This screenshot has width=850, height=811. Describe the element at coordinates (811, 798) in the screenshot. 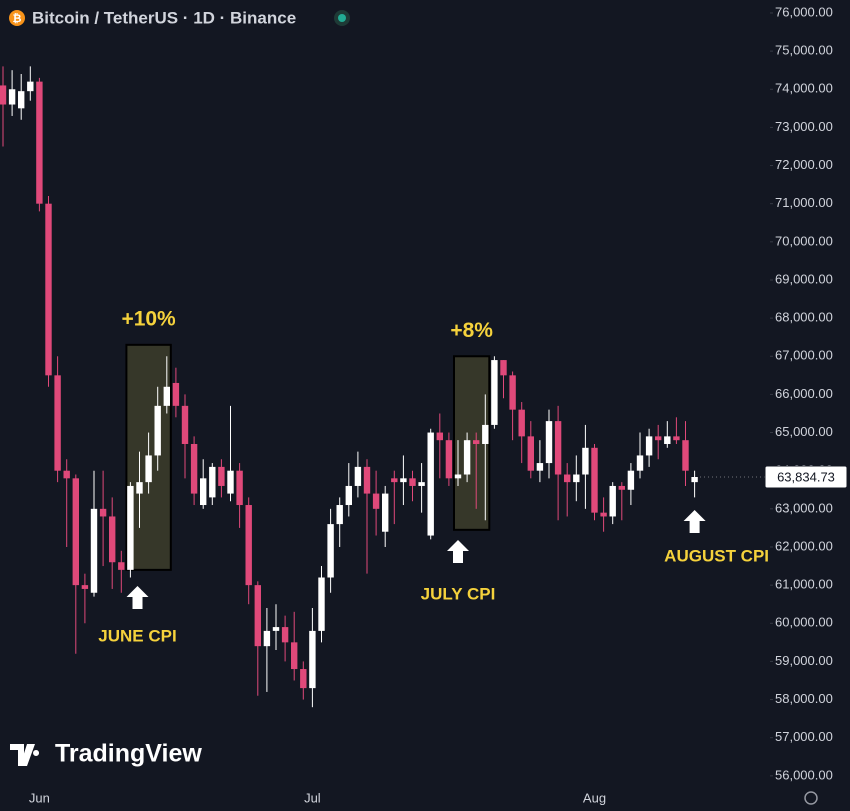

I see `settings-icon` at that location.